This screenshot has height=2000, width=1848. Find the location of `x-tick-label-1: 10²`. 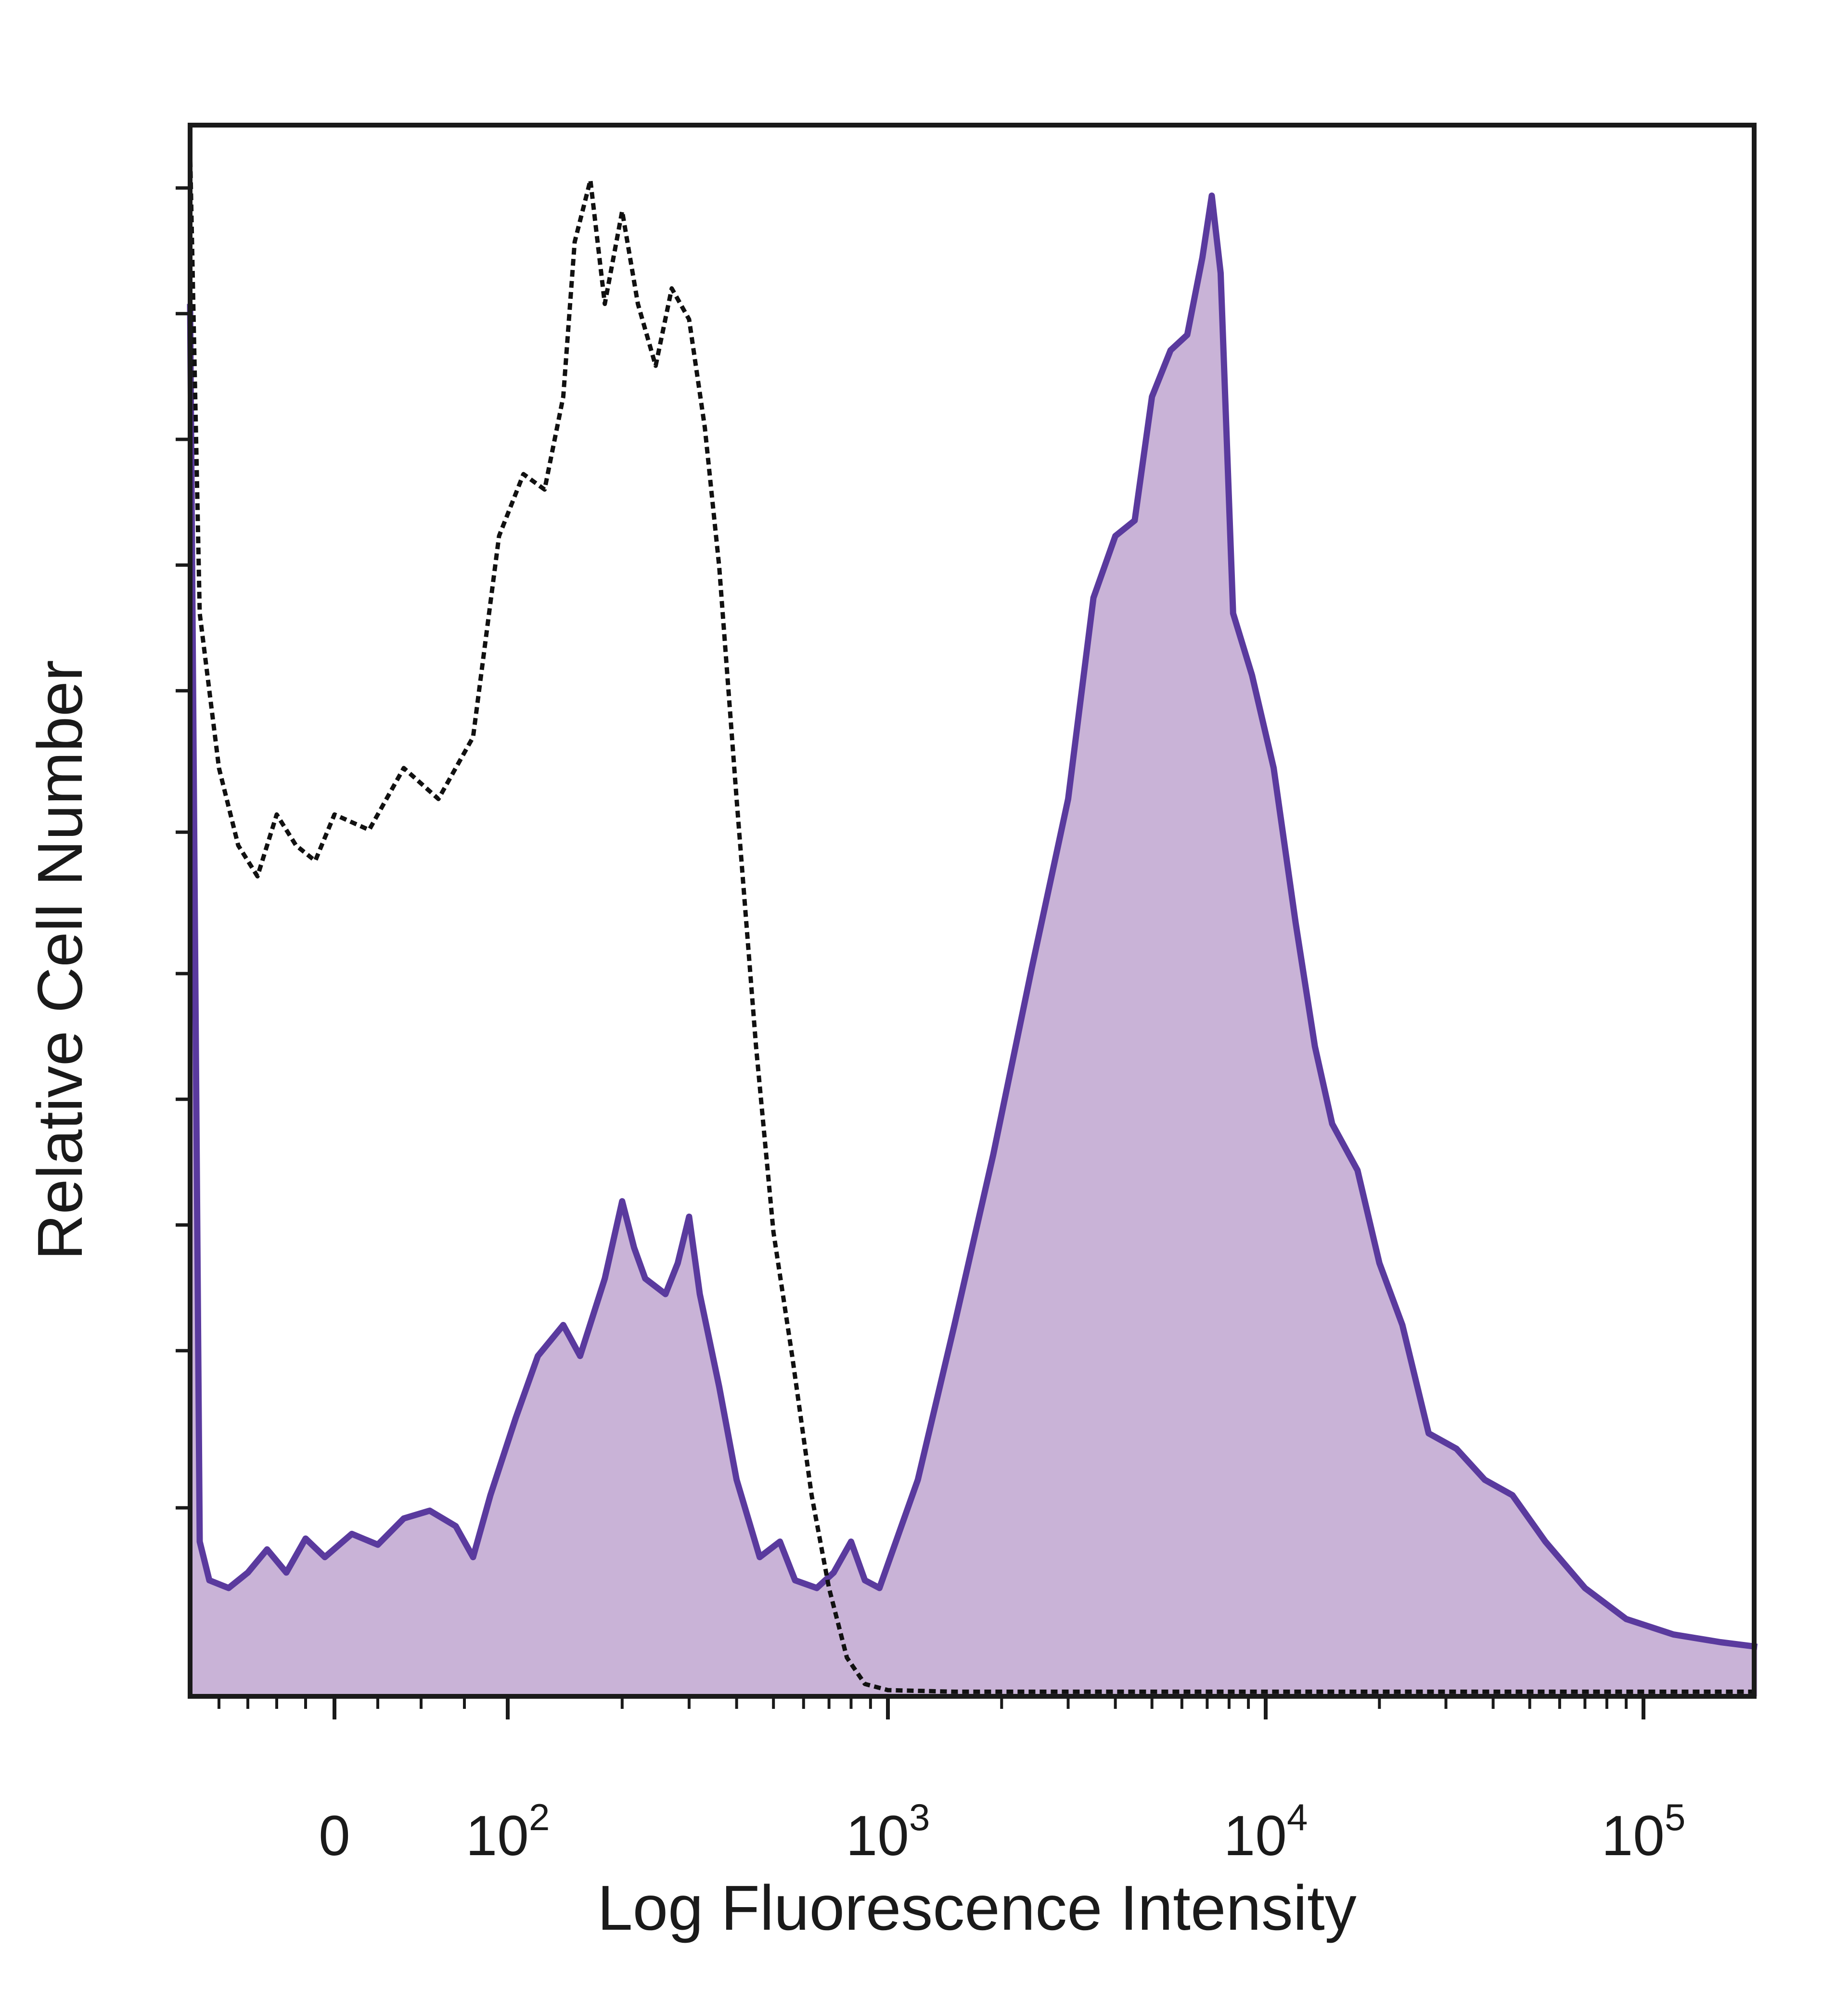

x-tick-label-1: 10² is located at coordinates (508, 1832).